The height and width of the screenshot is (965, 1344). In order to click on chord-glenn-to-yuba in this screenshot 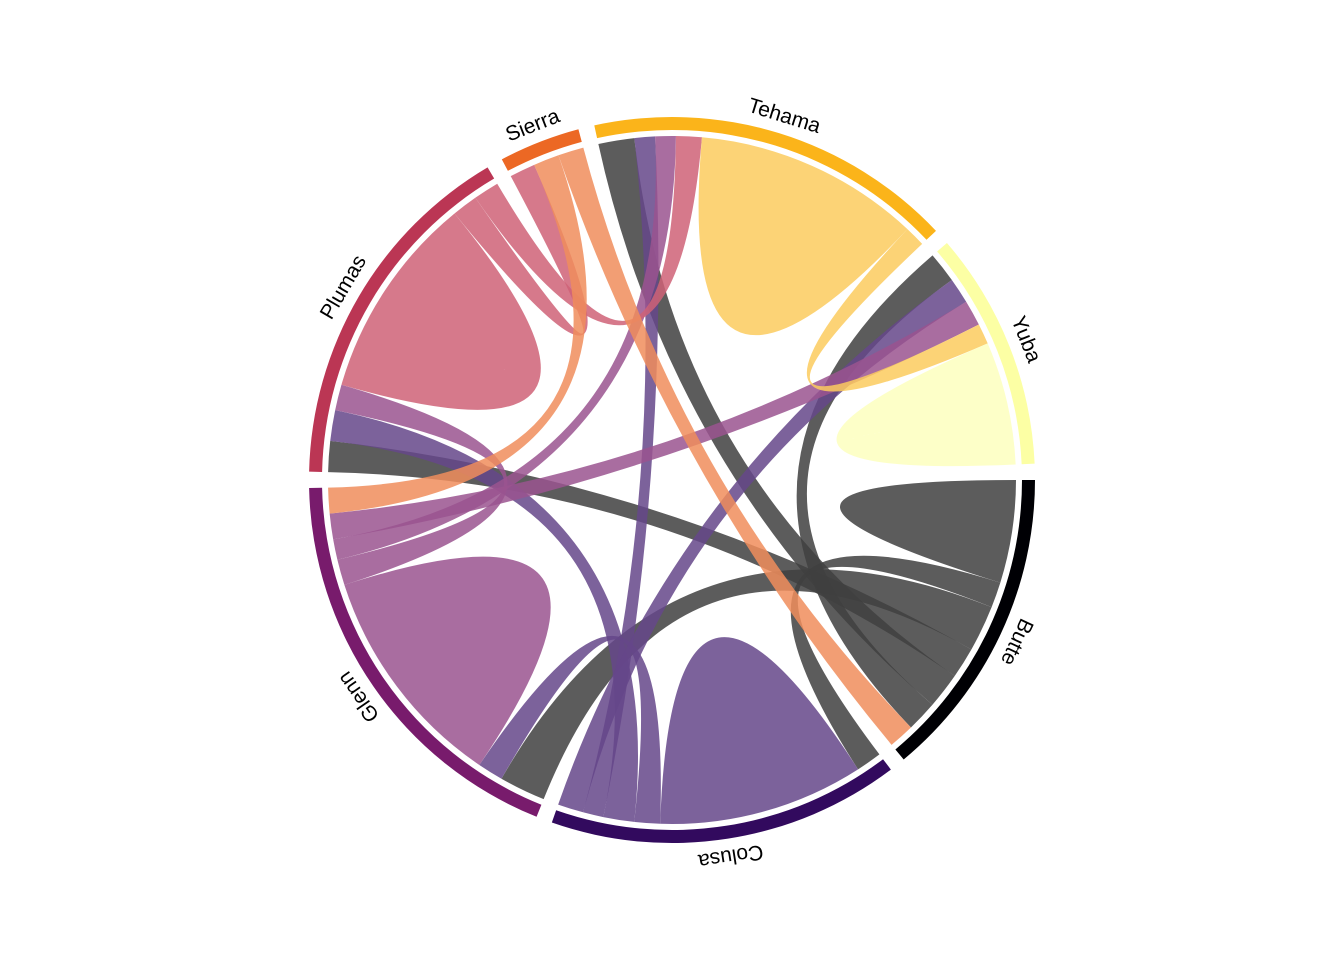, I will do `click(654, 420)`.